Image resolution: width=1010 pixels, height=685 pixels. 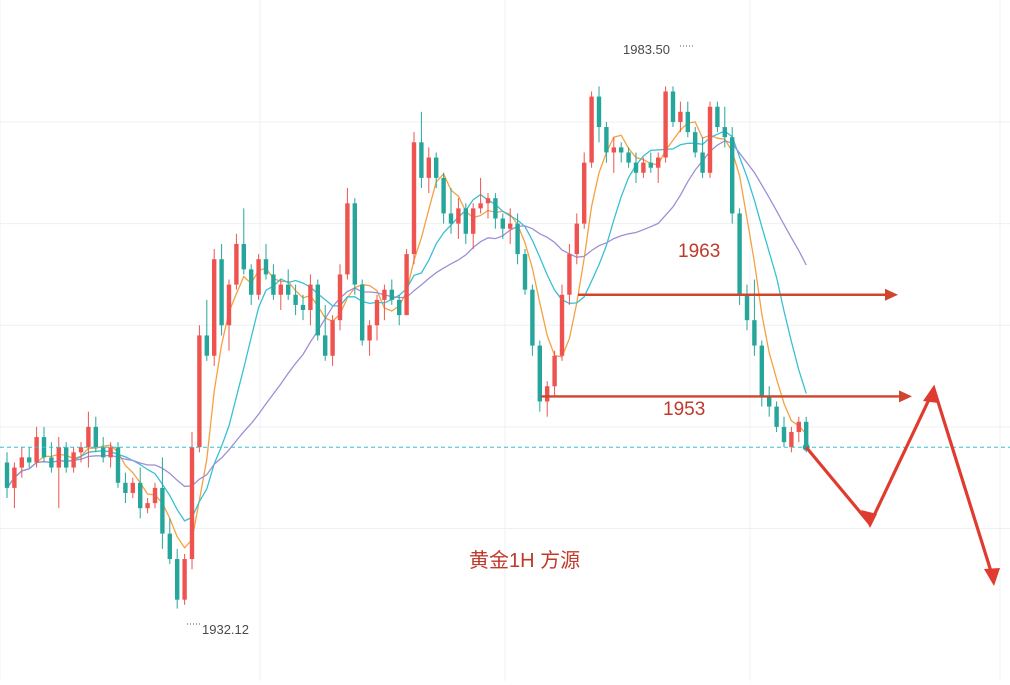 What do you see at coordinates (699, 251) in the screenshot?
I see `level-1963-label: 1963` at bounding box center [699, 251].